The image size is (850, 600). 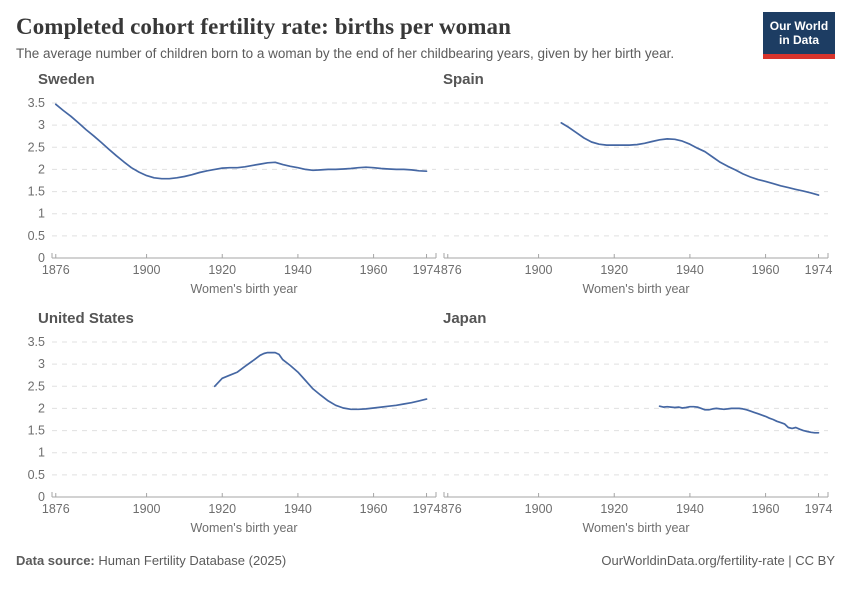 I want to click on line-series-sweden, so click(x=241, y=141).